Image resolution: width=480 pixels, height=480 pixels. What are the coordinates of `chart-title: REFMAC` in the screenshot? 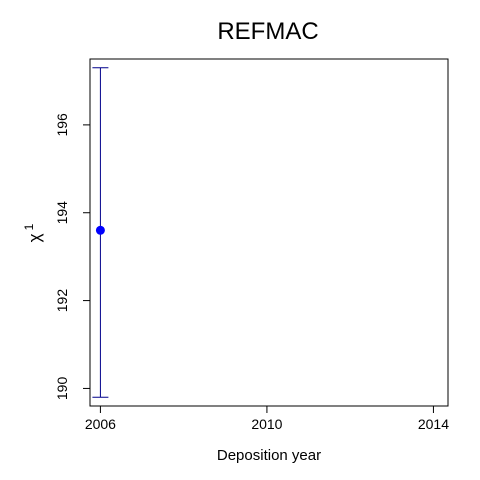 It's located at (267, 31).